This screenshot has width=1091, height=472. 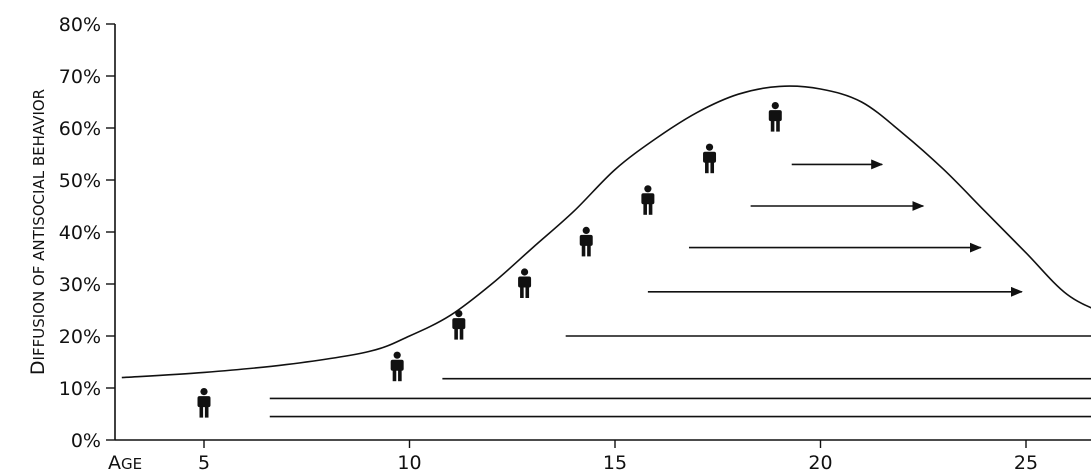 I want to click on x-tick-label: 10, so click(x=409, y=462).